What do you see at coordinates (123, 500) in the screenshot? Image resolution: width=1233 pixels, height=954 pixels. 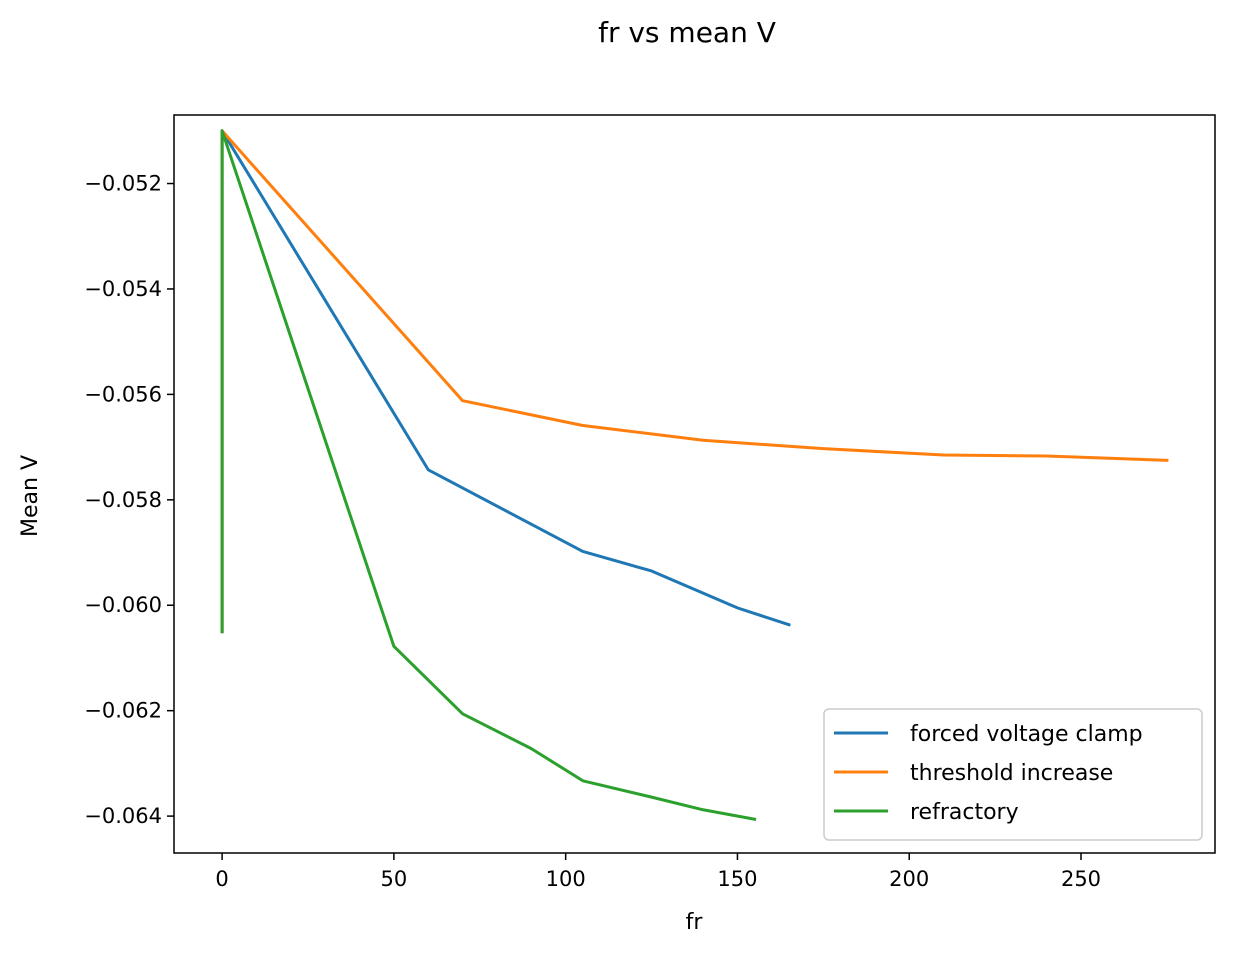 I see `y-tick-label: −0.058` at bounding box center [123, 500].